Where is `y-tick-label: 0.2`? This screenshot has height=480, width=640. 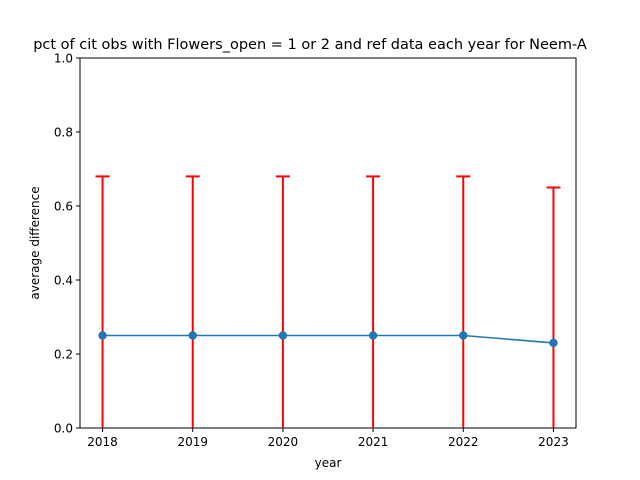
y-tick-label: 0.2 is located at coordinates (63, 355).